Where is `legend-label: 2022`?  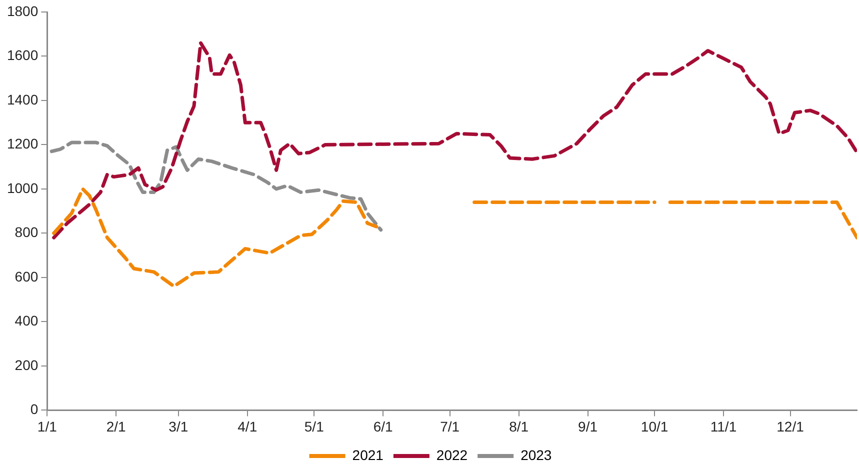
legend-label: 2022 is located at coordinates (452, 454).